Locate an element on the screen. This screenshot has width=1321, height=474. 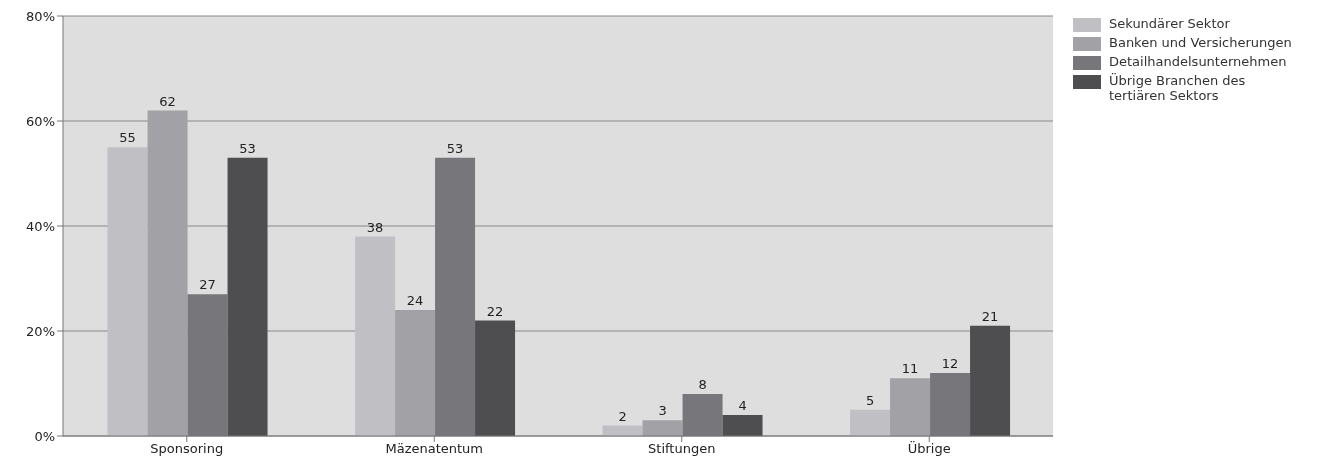
data-label: 38 is located at coordinates (375, 227).